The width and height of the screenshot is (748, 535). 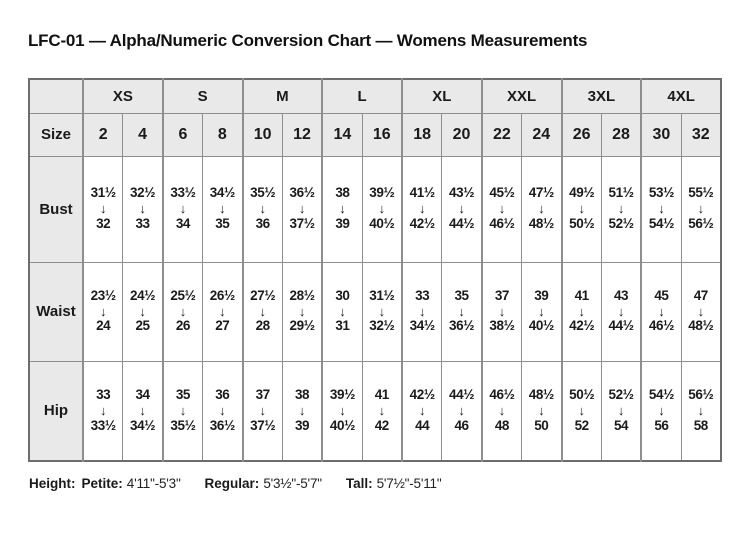 What do you see at coordinates (581, 411) in the screenshot?
I see `measurement-cell: 50½ ↓ 52` at bounding box center [581, 411].